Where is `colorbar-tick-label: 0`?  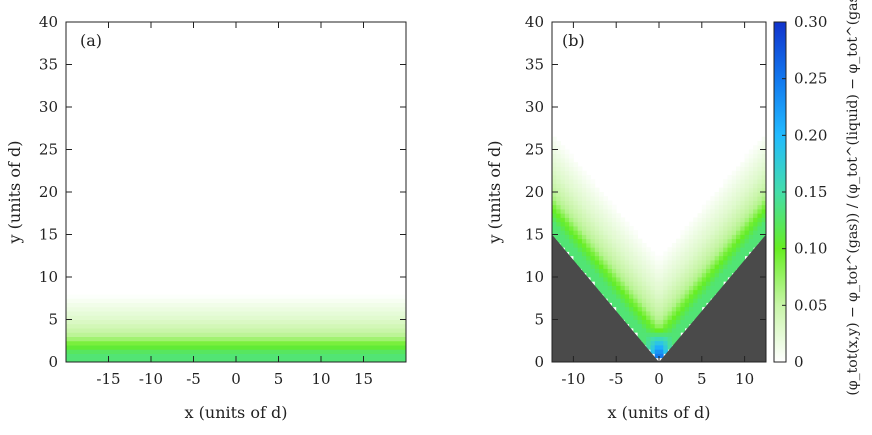
colorbar-tick-label: 0 is located at coordinates (799, 362).